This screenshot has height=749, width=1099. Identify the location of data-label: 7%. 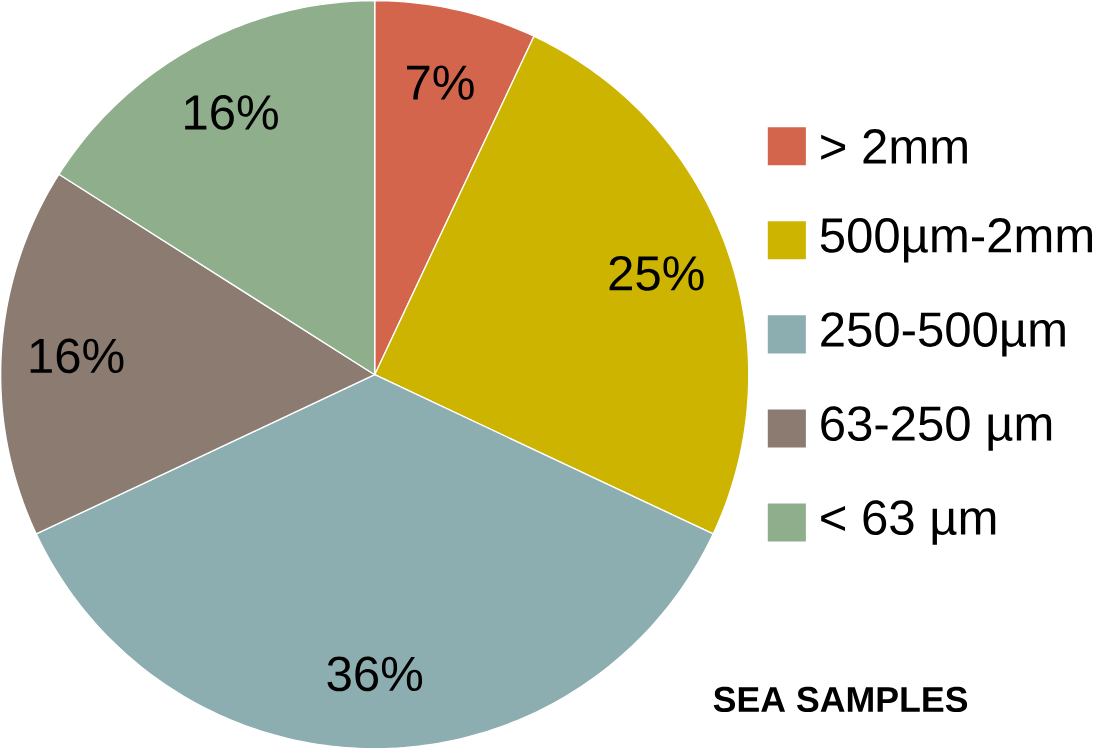
(440, 82).